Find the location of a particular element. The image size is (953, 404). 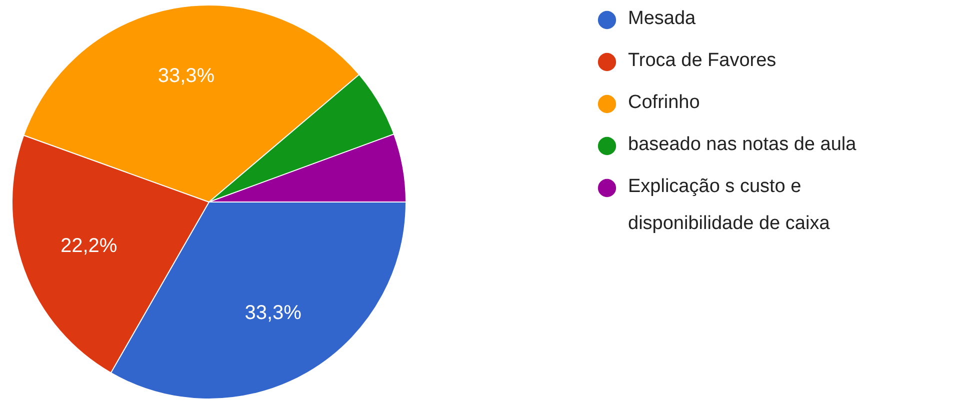

legend-label: Troca de Favores is located at coordinates (702, 60).